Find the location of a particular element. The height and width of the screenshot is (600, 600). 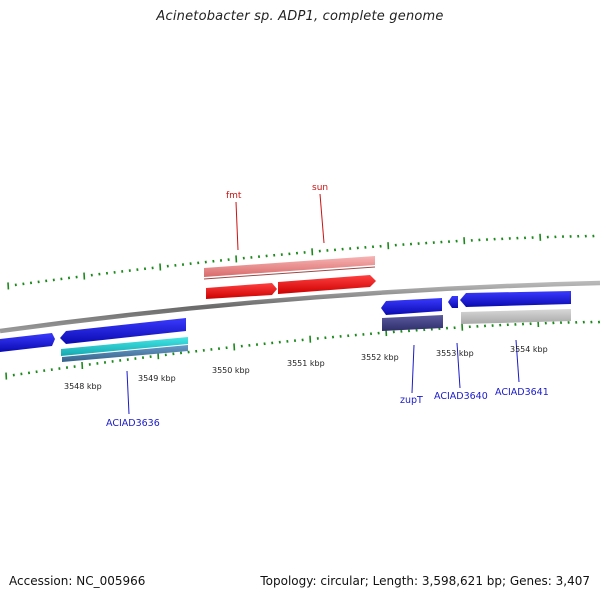

aciad3636-leader is located at coordinates (128, 392).